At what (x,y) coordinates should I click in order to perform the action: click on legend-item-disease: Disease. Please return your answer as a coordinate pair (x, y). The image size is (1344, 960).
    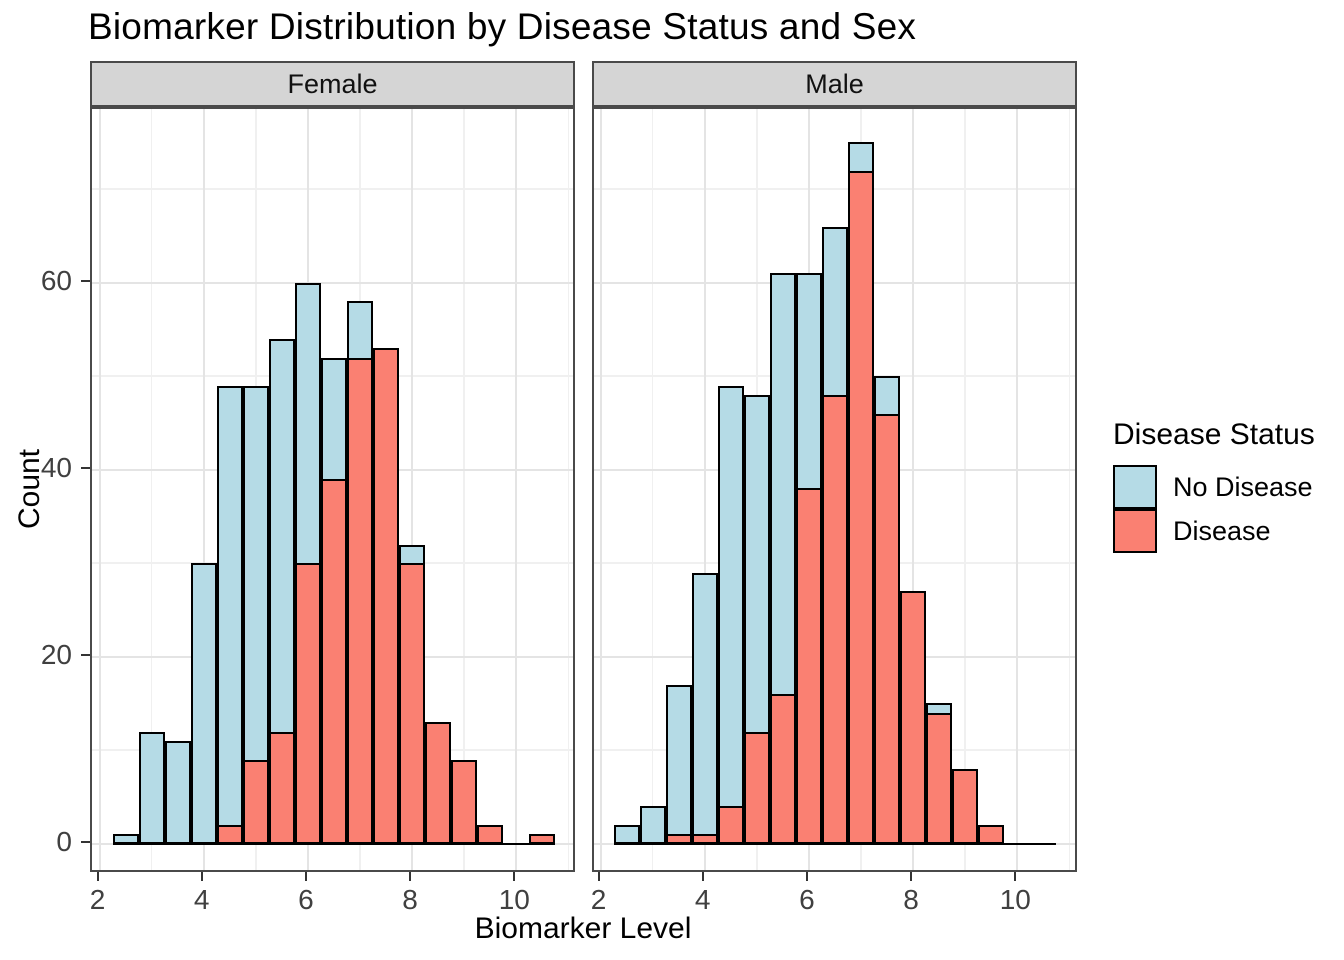
    Looking at the image, I should click on (1214, 531).